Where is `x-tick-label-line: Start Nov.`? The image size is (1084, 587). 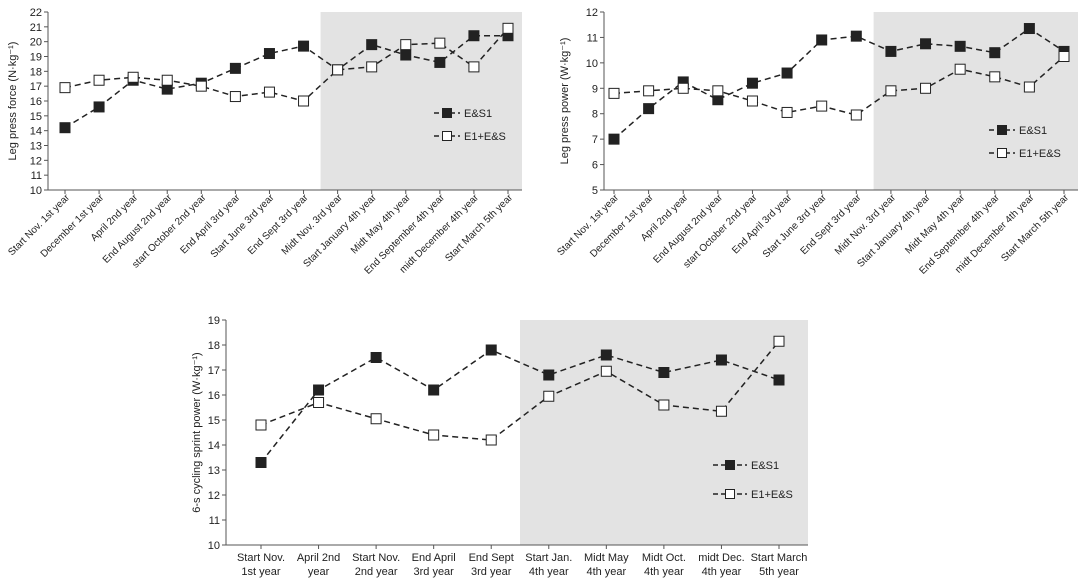 x-tick-label-line: Start Nov. is located at coordinates (261, 558).